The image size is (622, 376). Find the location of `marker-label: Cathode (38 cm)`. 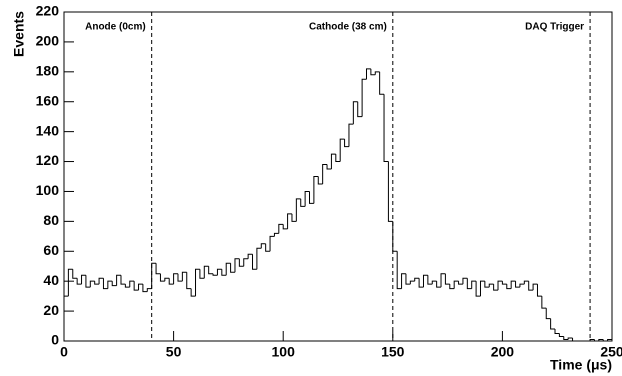

marker-label: Cathode (38 cm) is located at coordinates (348, 27).